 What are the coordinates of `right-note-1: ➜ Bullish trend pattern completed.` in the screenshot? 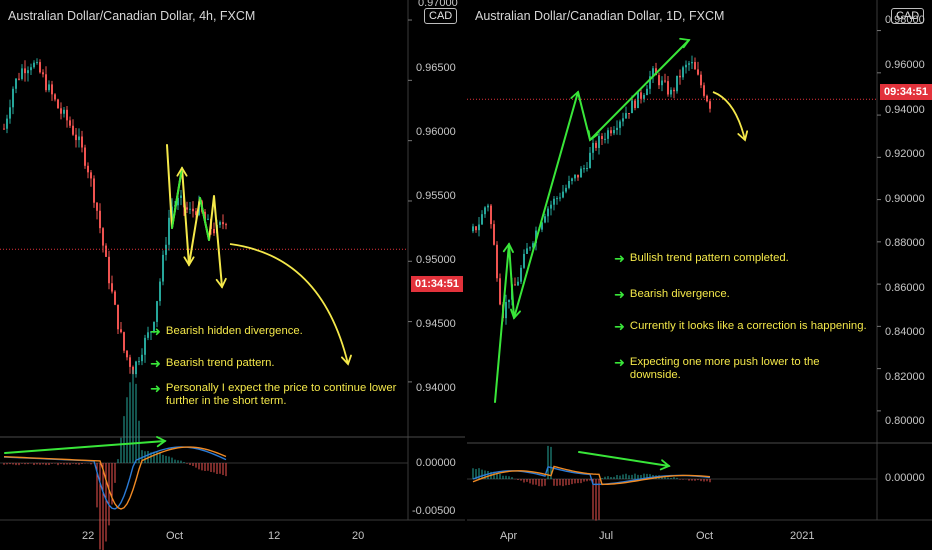 It's located at (701, 258).